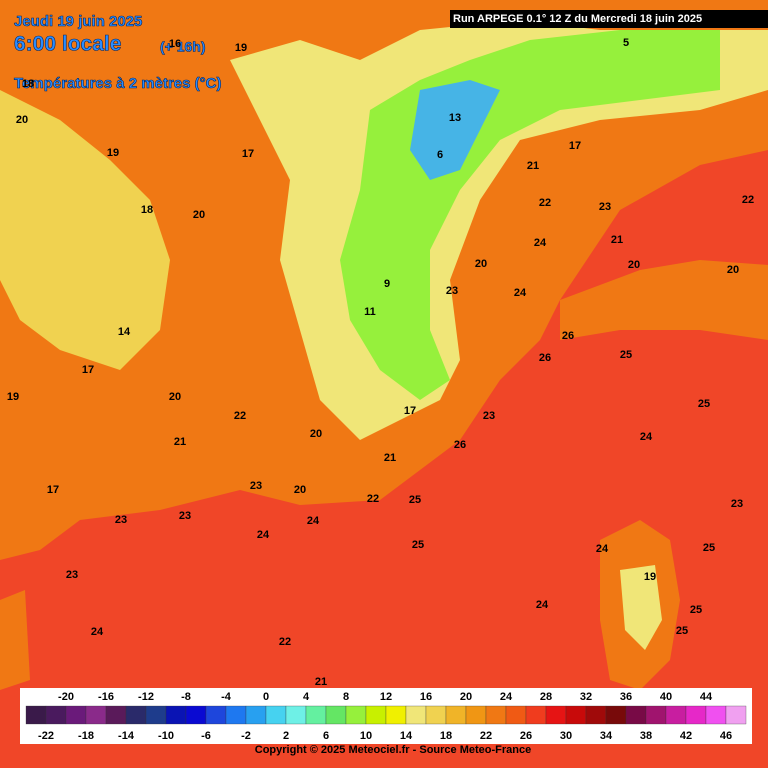  I want to click on scale-label: -16, so click(106, 697).